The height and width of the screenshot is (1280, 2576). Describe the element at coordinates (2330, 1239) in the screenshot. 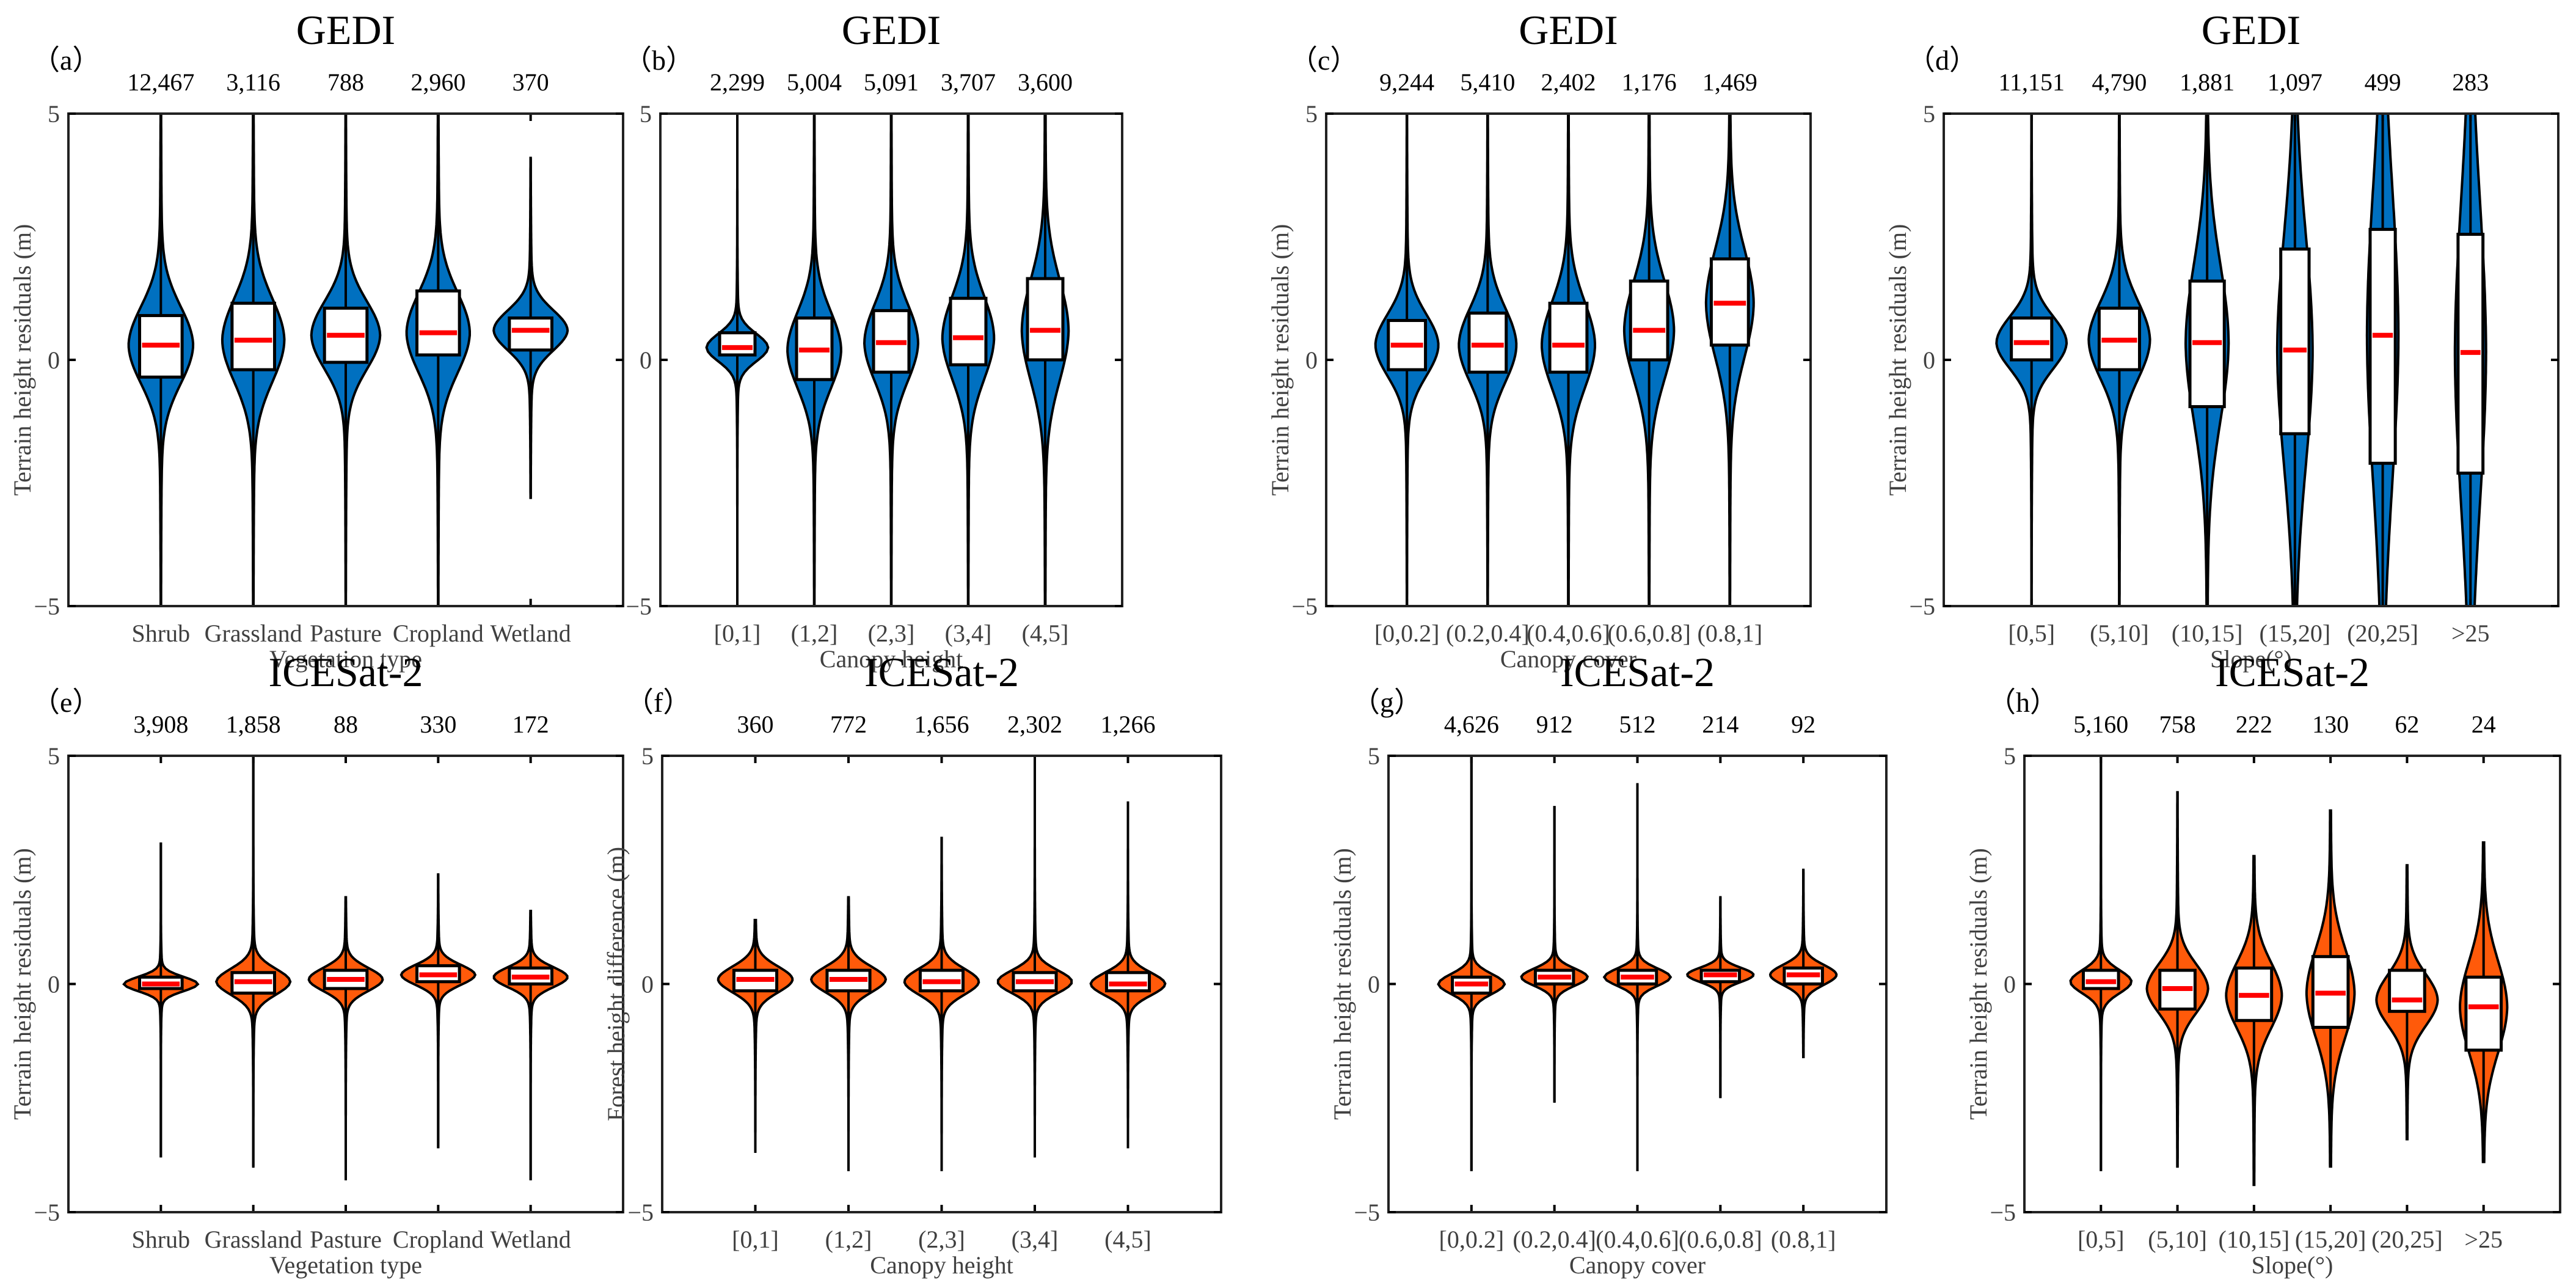

I see `x-tick-label: (15,20]` at that location.